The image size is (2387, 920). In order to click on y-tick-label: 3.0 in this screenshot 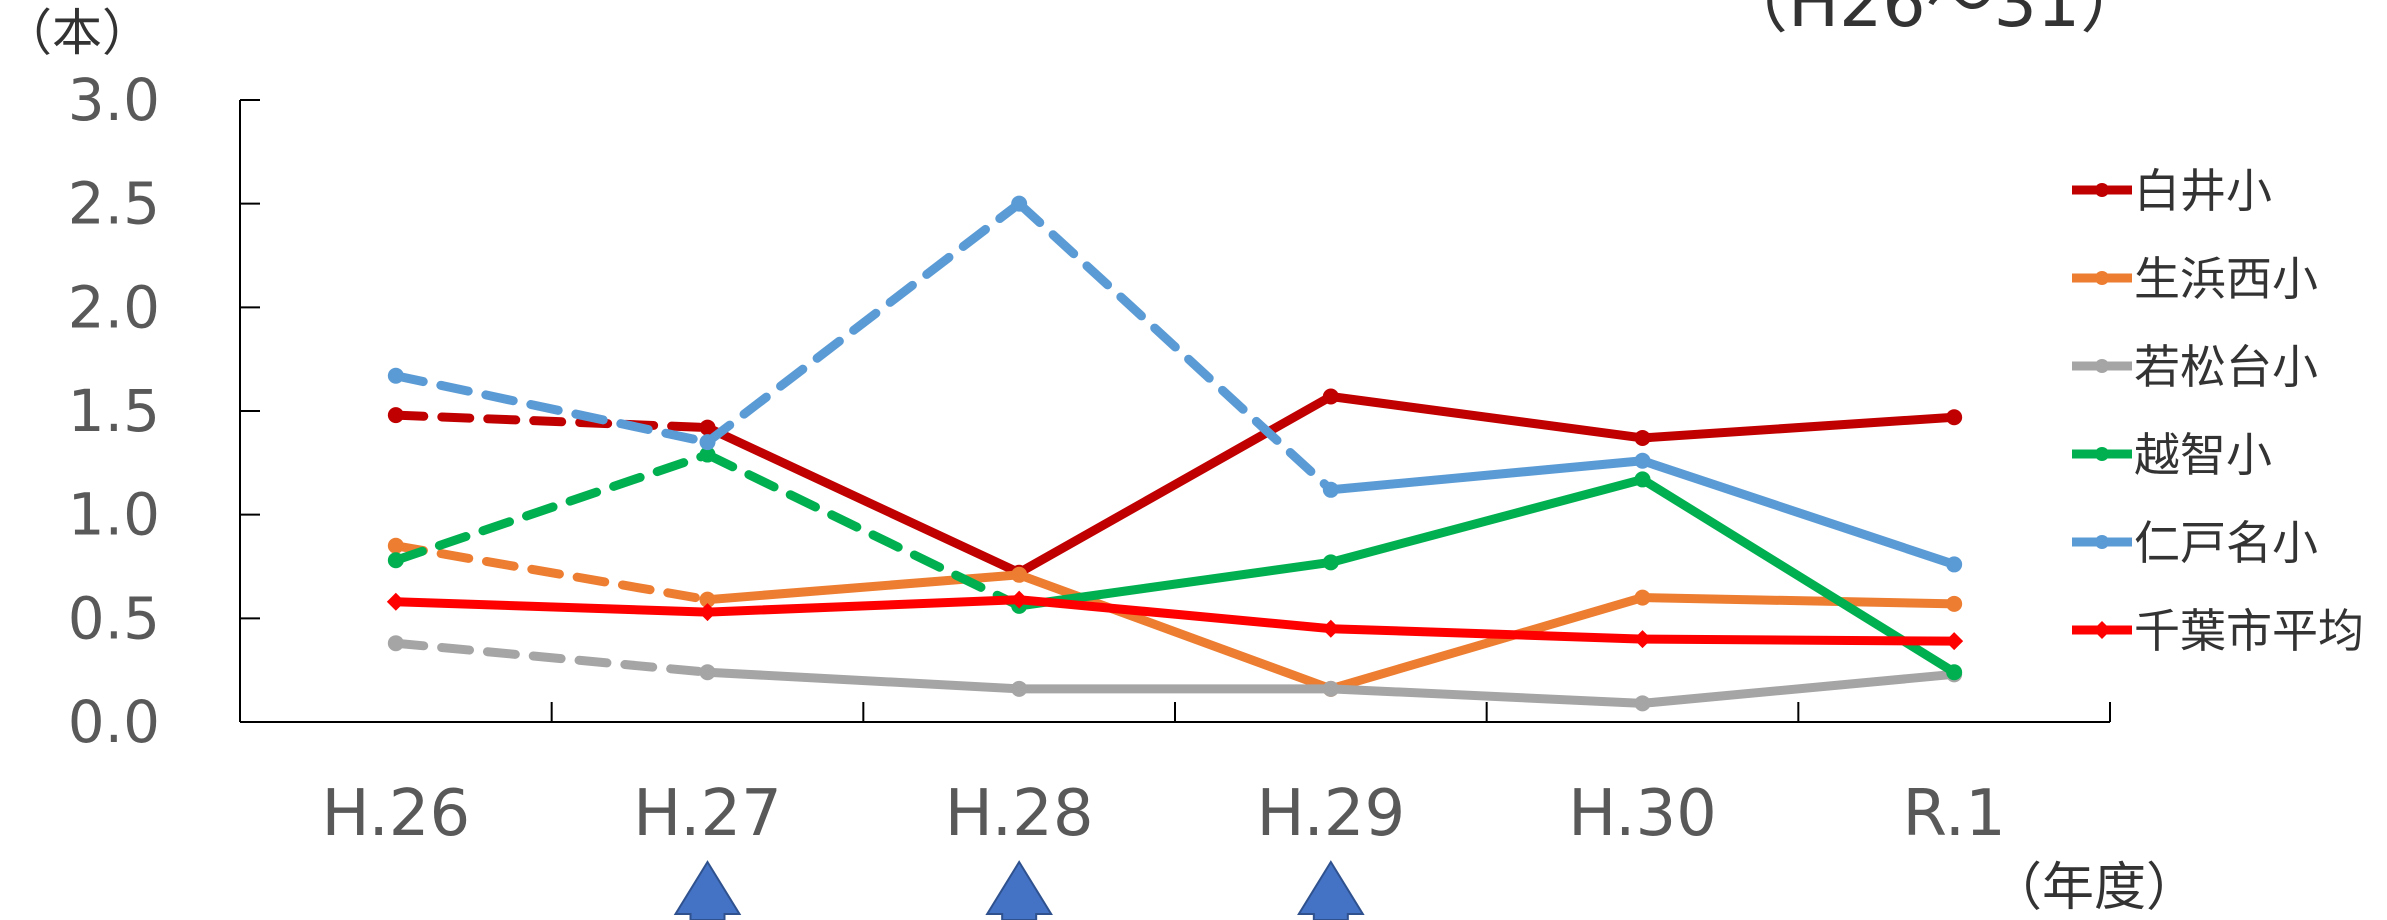, I will do `click(114, 100)`.